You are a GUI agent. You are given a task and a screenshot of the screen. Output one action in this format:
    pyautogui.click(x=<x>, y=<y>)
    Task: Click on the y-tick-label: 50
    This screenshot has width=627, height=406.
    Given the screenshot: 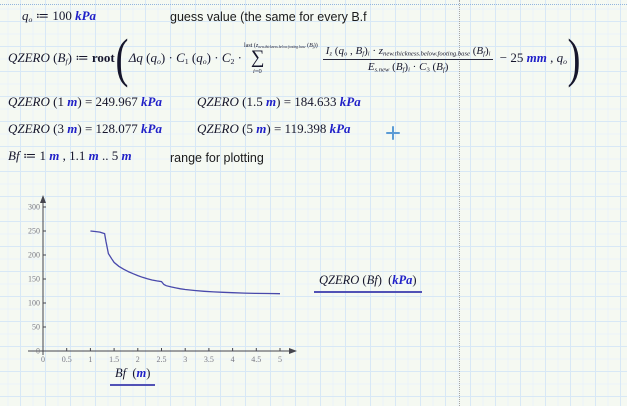 What is the action you would take?
    pyautogui.click(x=36, y=327)
    